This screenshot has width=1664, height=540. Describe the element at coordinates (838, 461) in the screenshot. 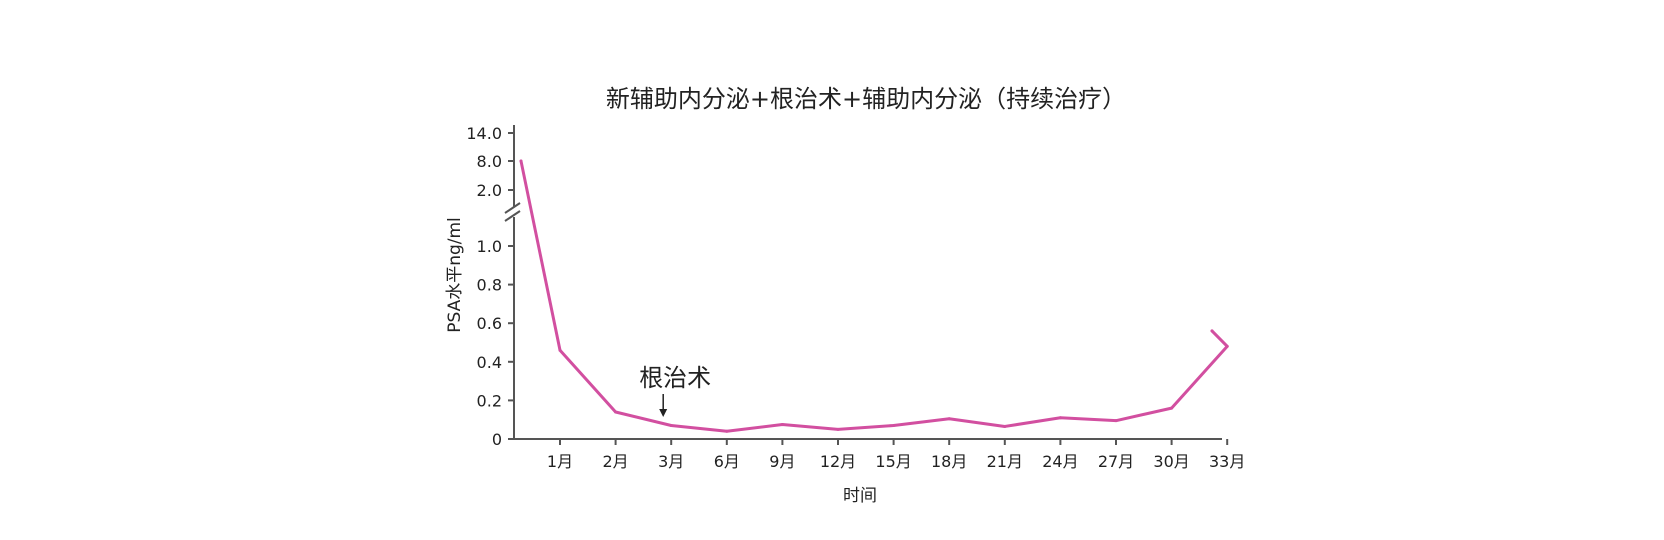

I see `x-tick-label: 12月` at that location.